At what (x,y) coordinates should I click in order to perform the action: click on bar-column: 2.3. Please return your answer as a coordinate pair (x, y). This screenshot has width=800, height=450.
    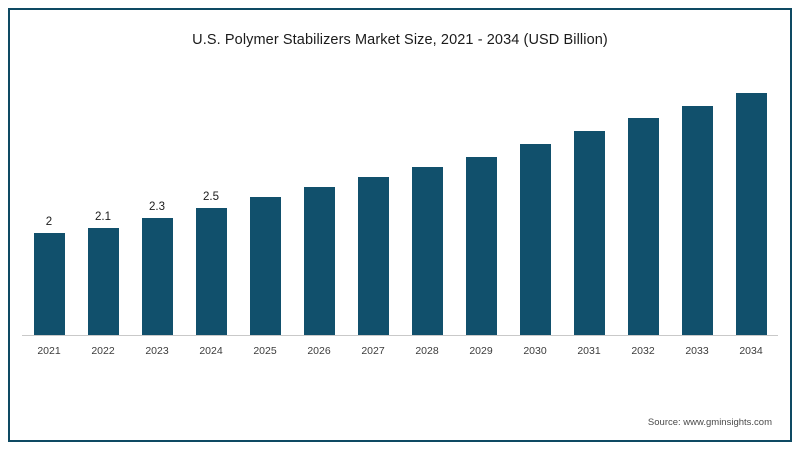
    Looking at the image, I should click on (157, 202).